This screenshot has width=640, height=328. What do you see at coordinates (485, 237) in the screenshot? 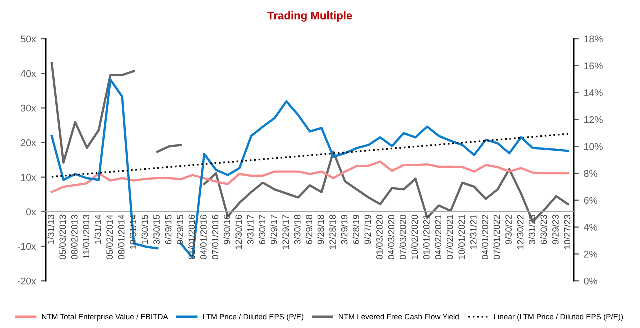
I see `x-tick-label: 04/01/2022` at bounding box center [485, 237].